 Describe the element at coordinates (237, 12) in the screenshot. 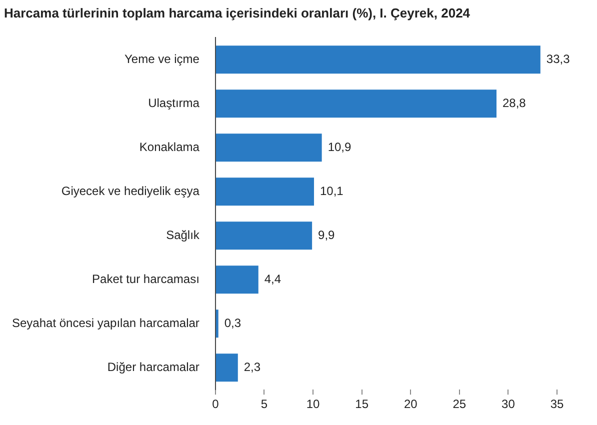

I see `chart-title: Harcama türlerinin toplam harcama içerisindeki oranları (%), I. Çeyrek, 2024` at that location.